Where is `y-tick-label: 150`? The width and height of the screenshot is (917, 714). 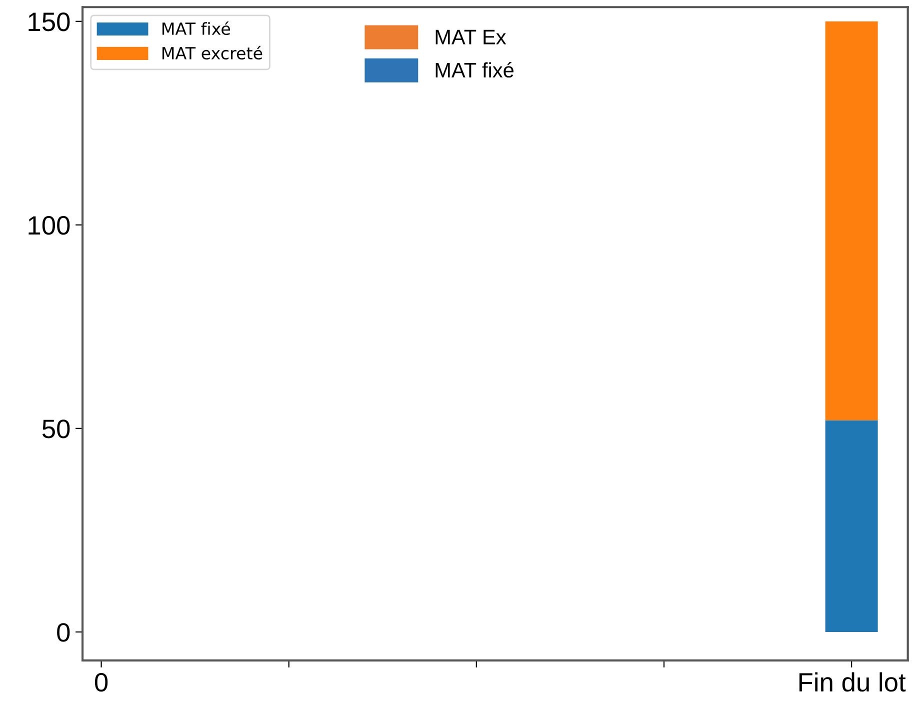
y-tick-label: 150 is located at coordinates (49, 22).